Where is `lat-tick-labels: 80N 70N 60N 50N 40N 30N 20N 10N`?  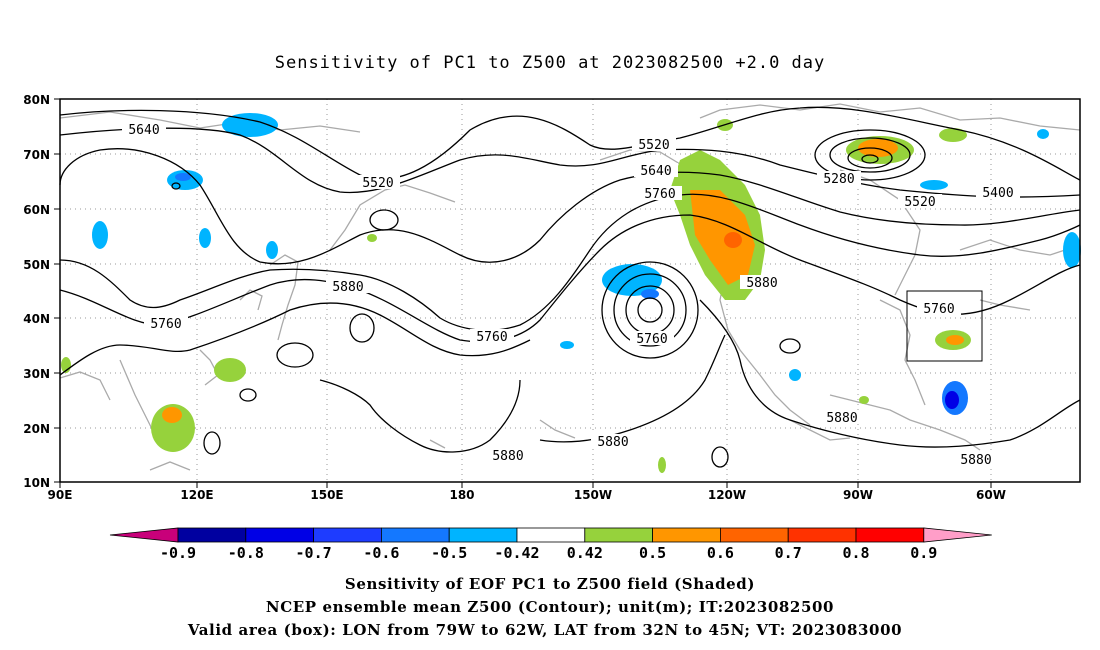 lat-tick-labels: 80N 70N 60N 50N 40N 30N 20N 10N is located at coordinates (36, 291).